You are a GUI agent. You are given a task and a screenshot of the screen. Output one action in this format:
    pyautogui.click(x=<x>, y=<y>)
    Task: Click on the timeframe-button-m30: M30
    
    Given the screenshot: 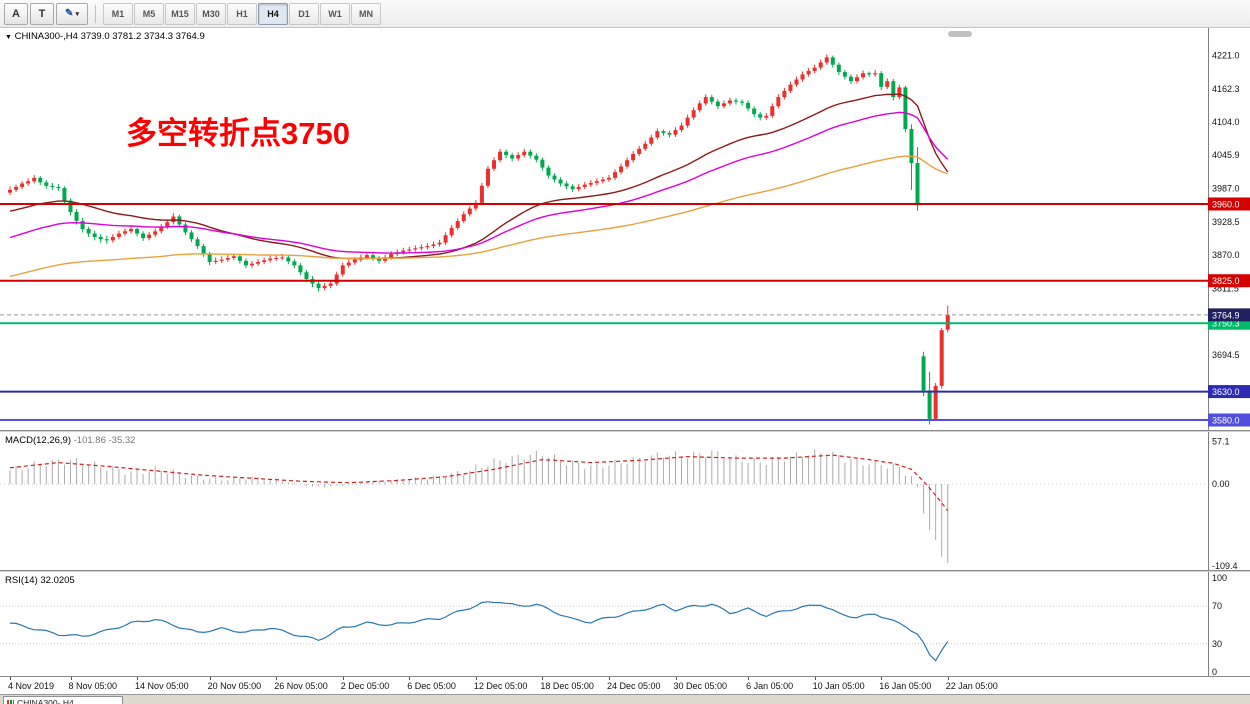 What is the action you would take?
    pyautogui.click(x=211, y=13)
    